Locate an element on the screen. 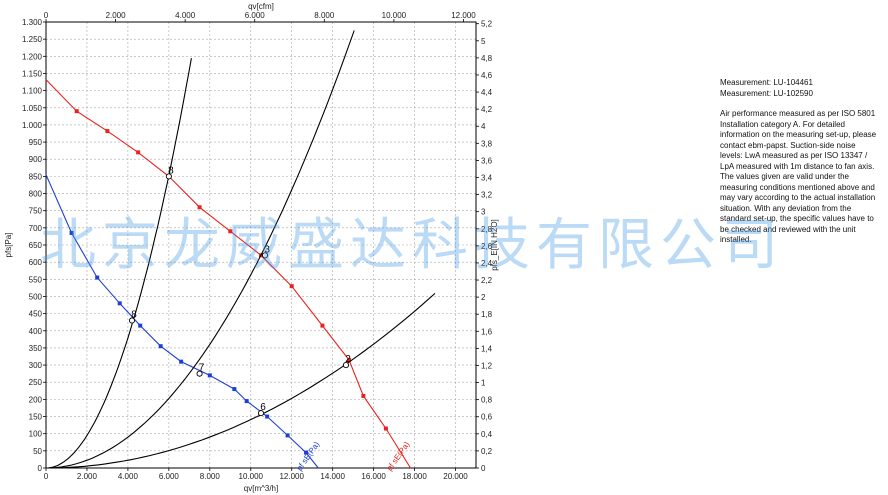 Image resolution: width=888 pixels, height=495 pixels. y-left-tick-label: 950 is located at coordinates (36, 142).